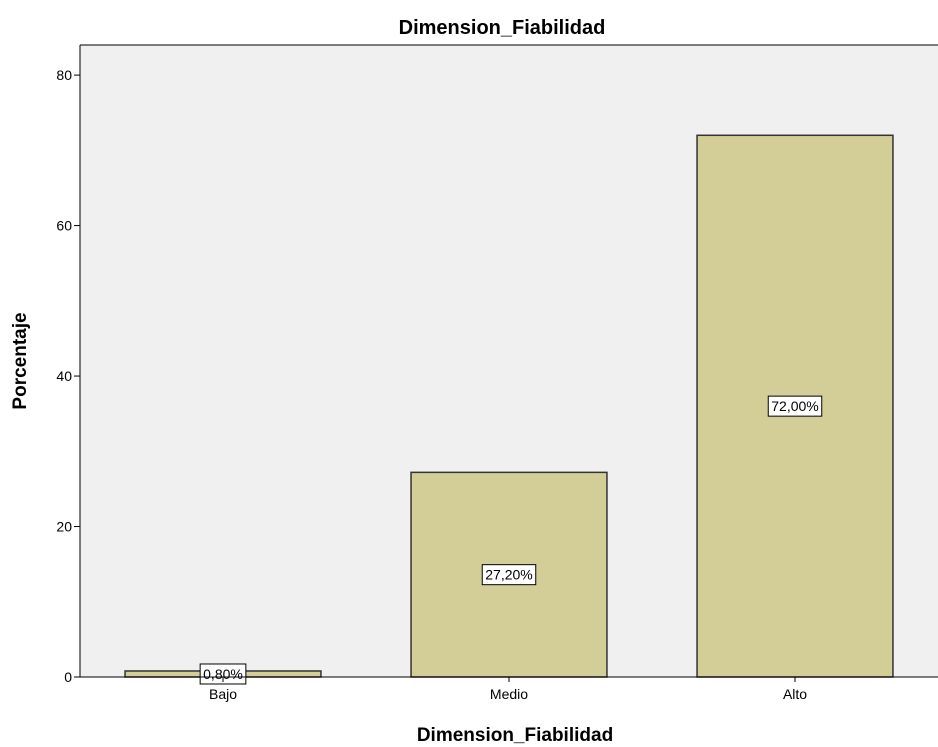 The height and width of the screenshot is (747, 938). I want to click on x-axis: Bajo Medio Alto, so click(509, 689).